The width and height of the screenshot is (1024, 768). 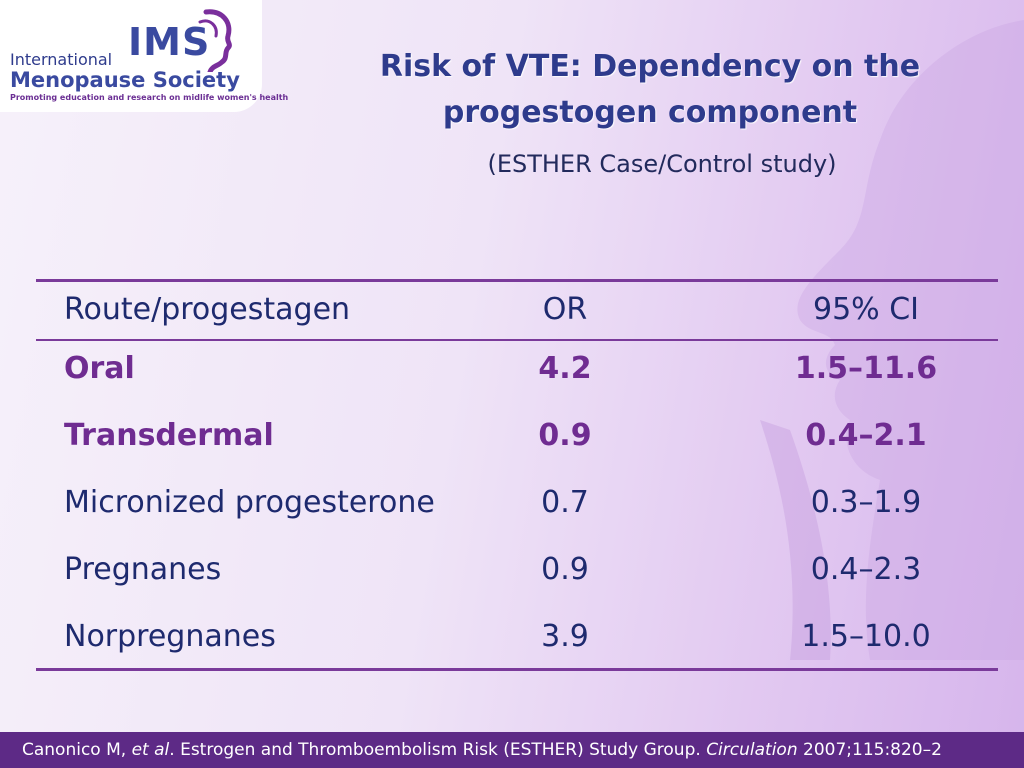 I want to click on woman-profile-icon, so click(x=215, y=40).